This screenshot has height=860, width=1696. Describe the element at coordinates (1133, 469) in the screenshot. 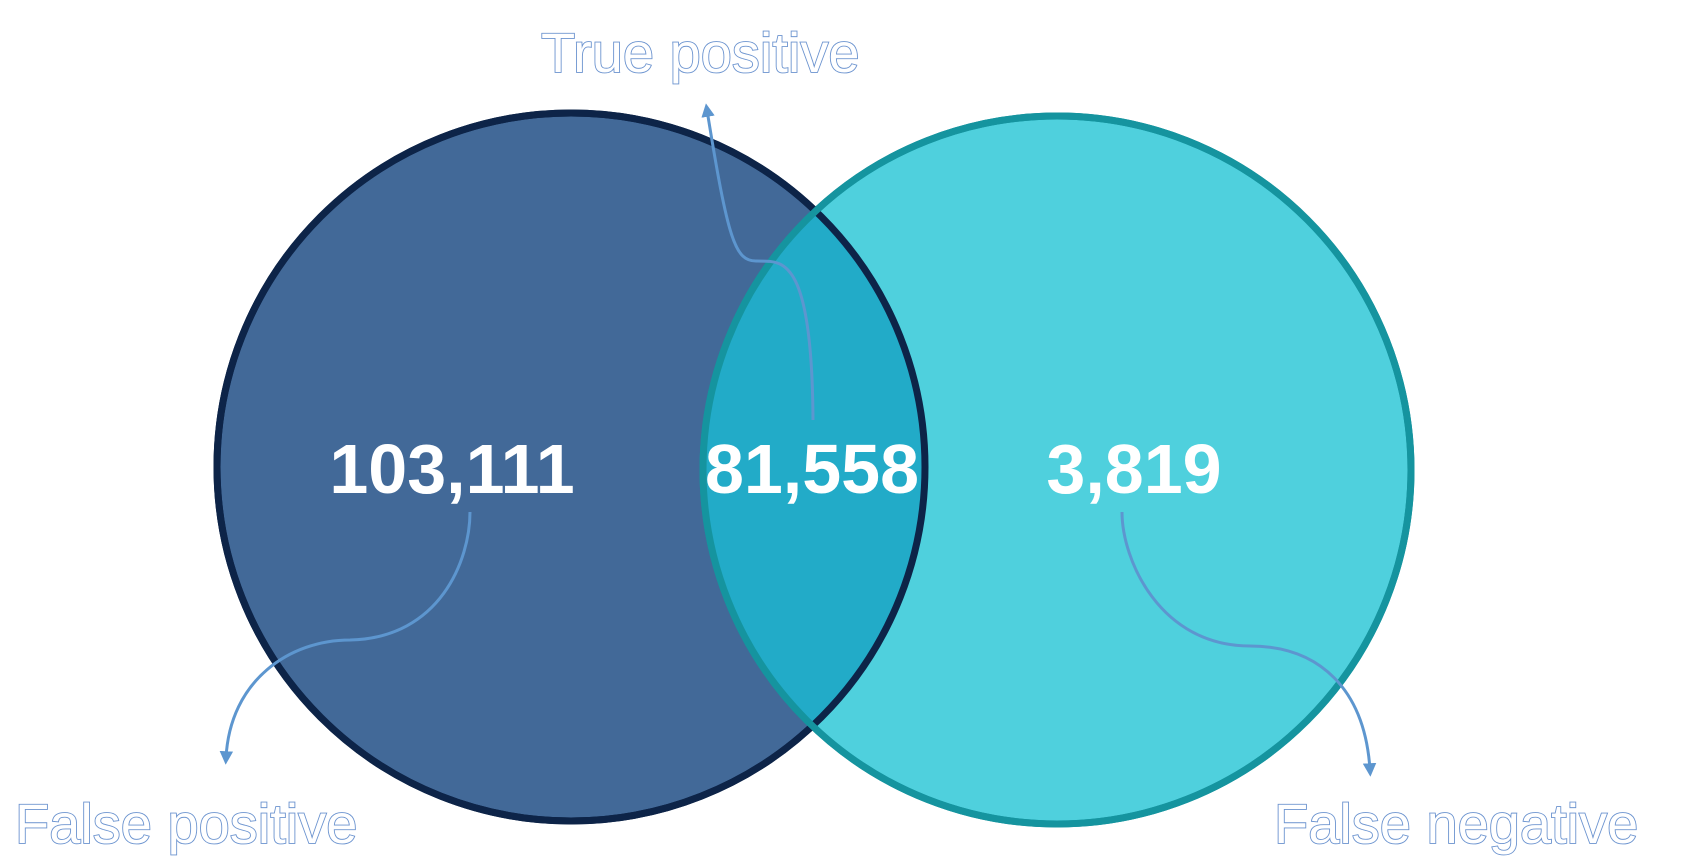

I see `right-set-count: 3,819` at that location.